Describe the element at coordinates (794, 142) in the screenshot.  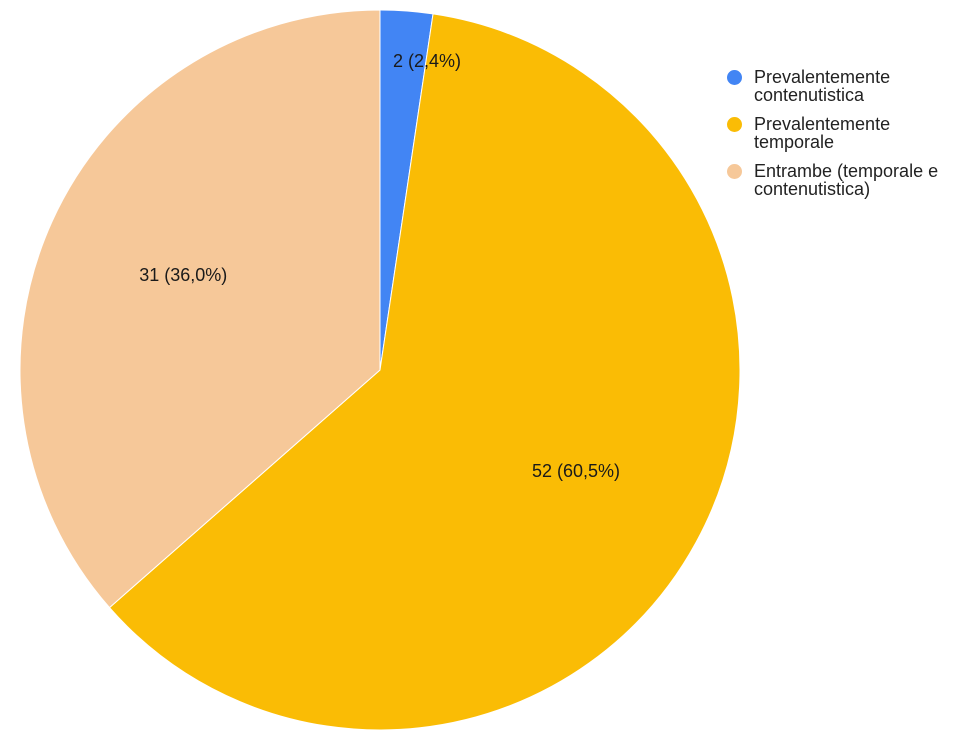
I see `legend-label-line: temporale` at that location.